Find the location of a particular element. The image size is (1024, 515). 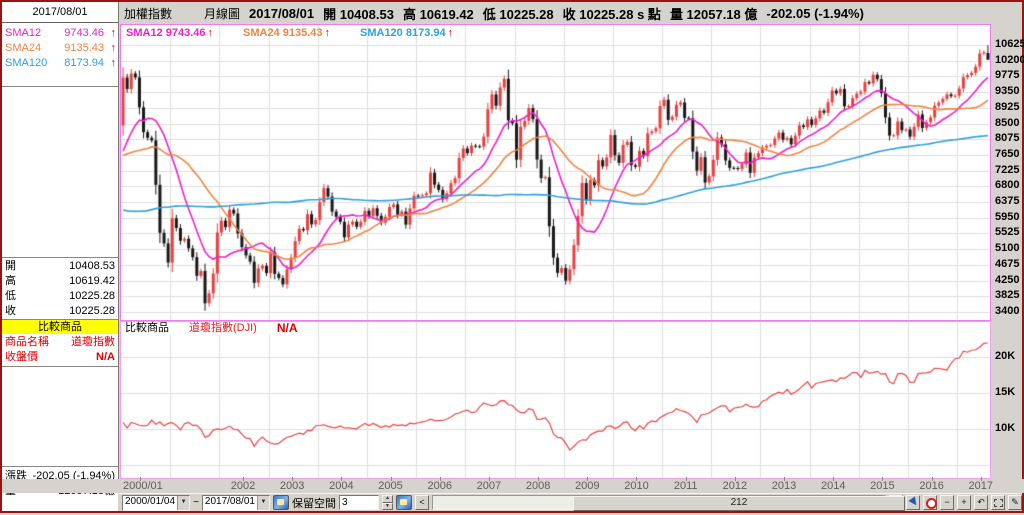

high-label: 高 is located at coordinates (10, 281).